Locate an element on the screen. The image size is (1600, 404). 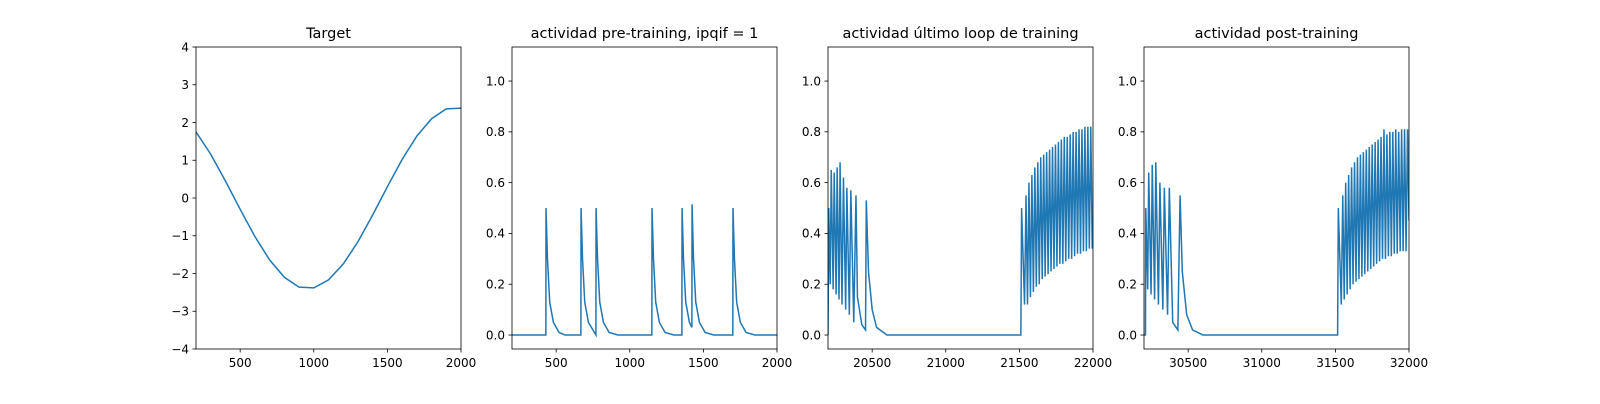
x-tick-label: 30500 is located at coordinates (1188, 363).